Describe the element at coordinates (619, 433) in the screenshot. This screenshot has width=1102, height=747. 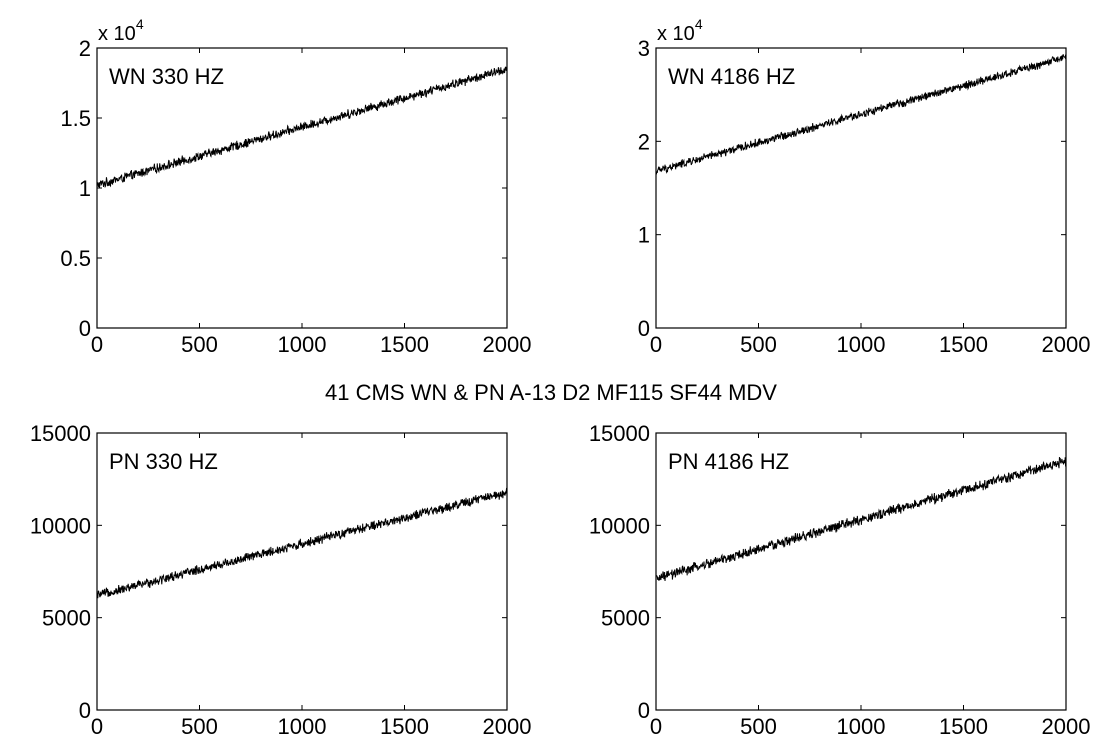
I see `y-tick-label-pn-4186-3: 15000` at that location.